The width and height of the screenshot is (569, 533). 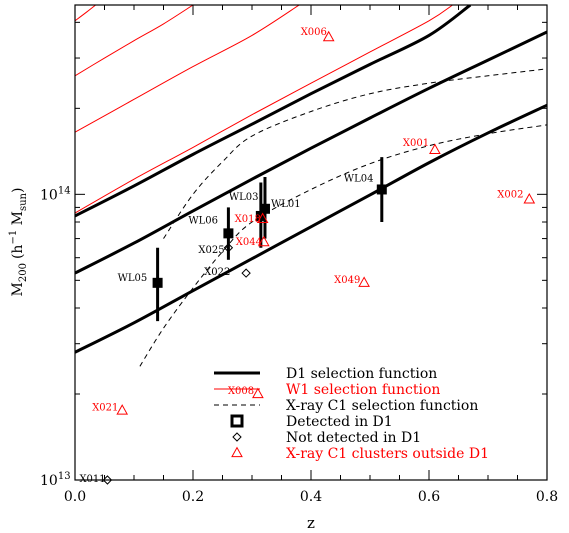 What do you see at coordinates (237, 421) in the screenshot?
I see `legend-square` at bounding box center [237, 421].